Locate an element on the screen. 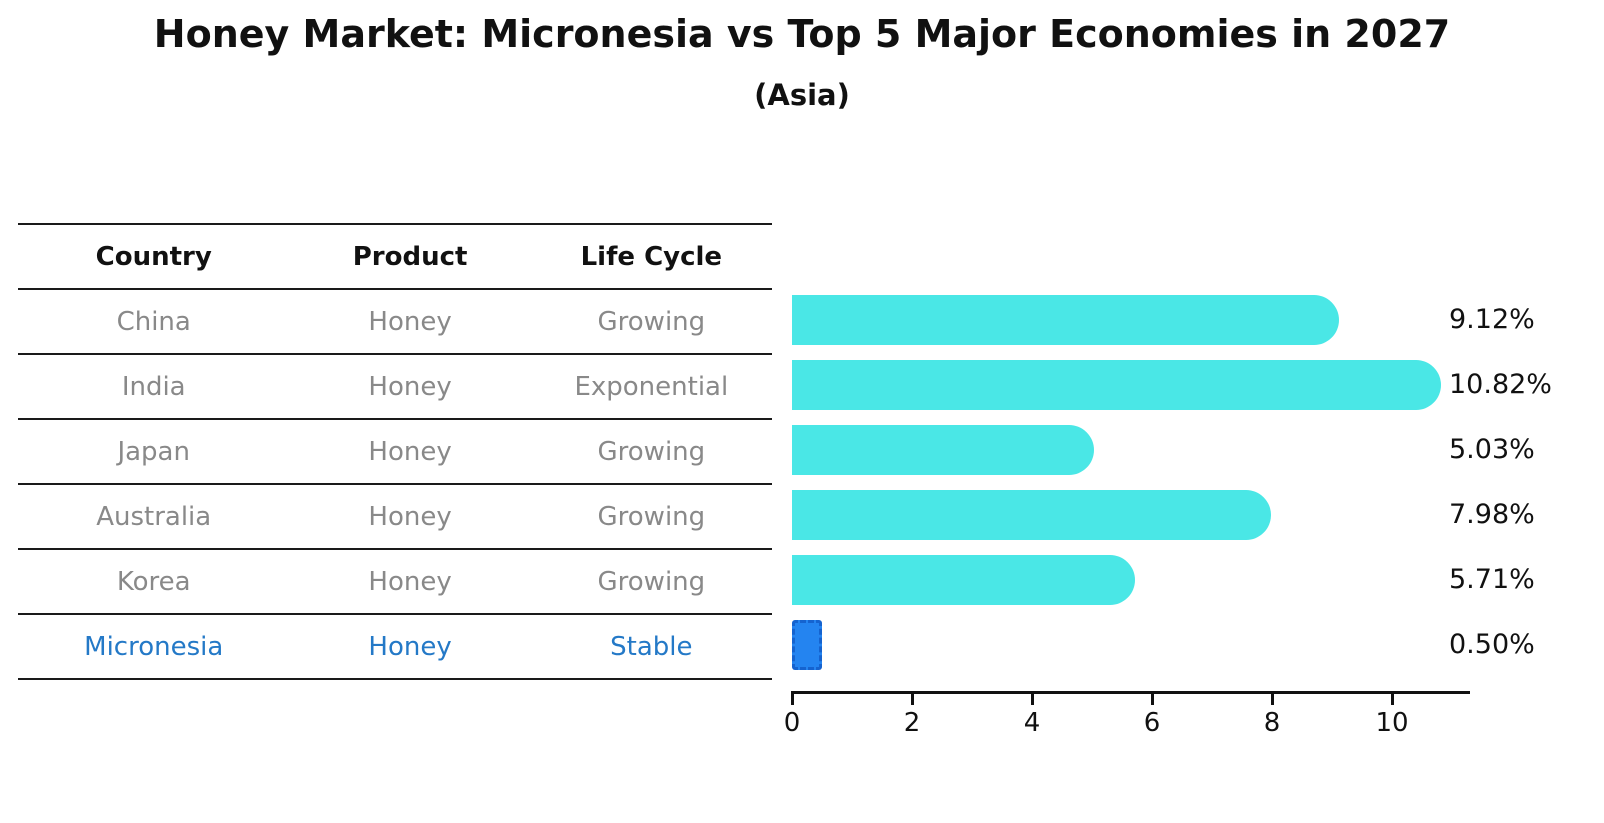 The height and width of the screenshot is (823, 1604). column-header-product: Product is located at coordinates (410, 256).